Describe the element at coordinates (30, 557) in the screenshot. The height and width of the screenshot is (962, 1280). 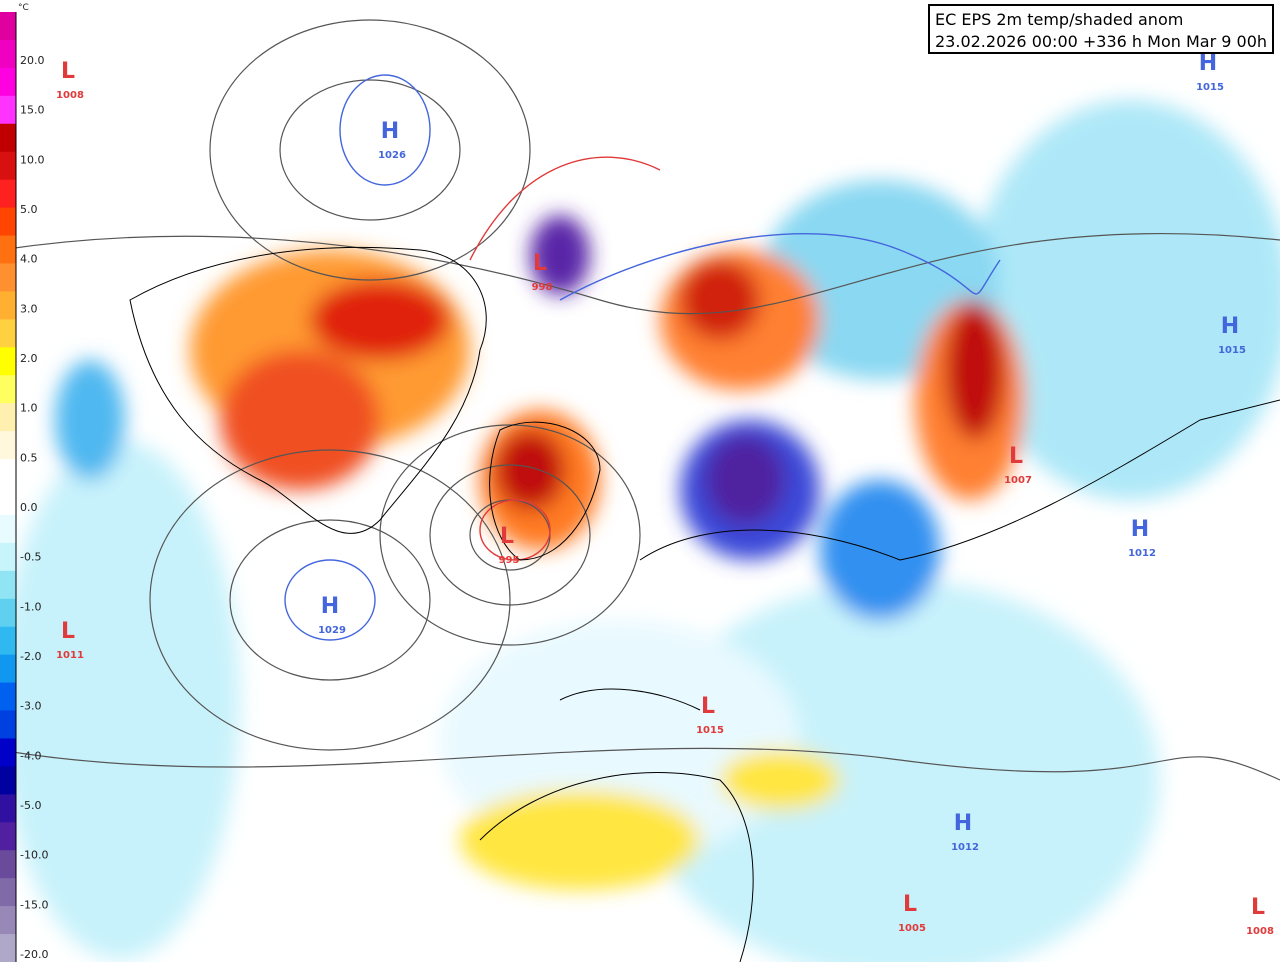
I see `legend-label: -0.5` at that location.